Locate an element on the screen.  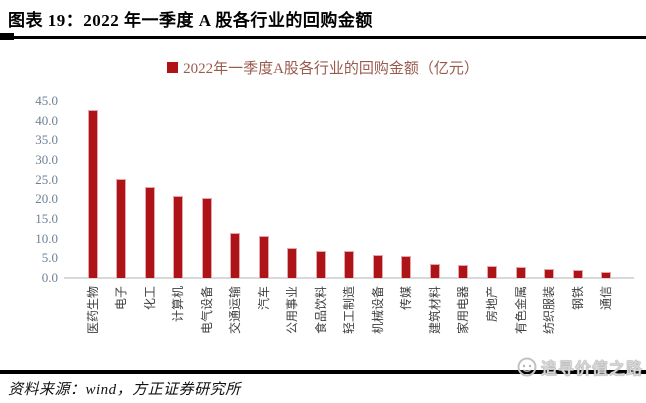
bar-传媒 is located at coordinates (406, 266).